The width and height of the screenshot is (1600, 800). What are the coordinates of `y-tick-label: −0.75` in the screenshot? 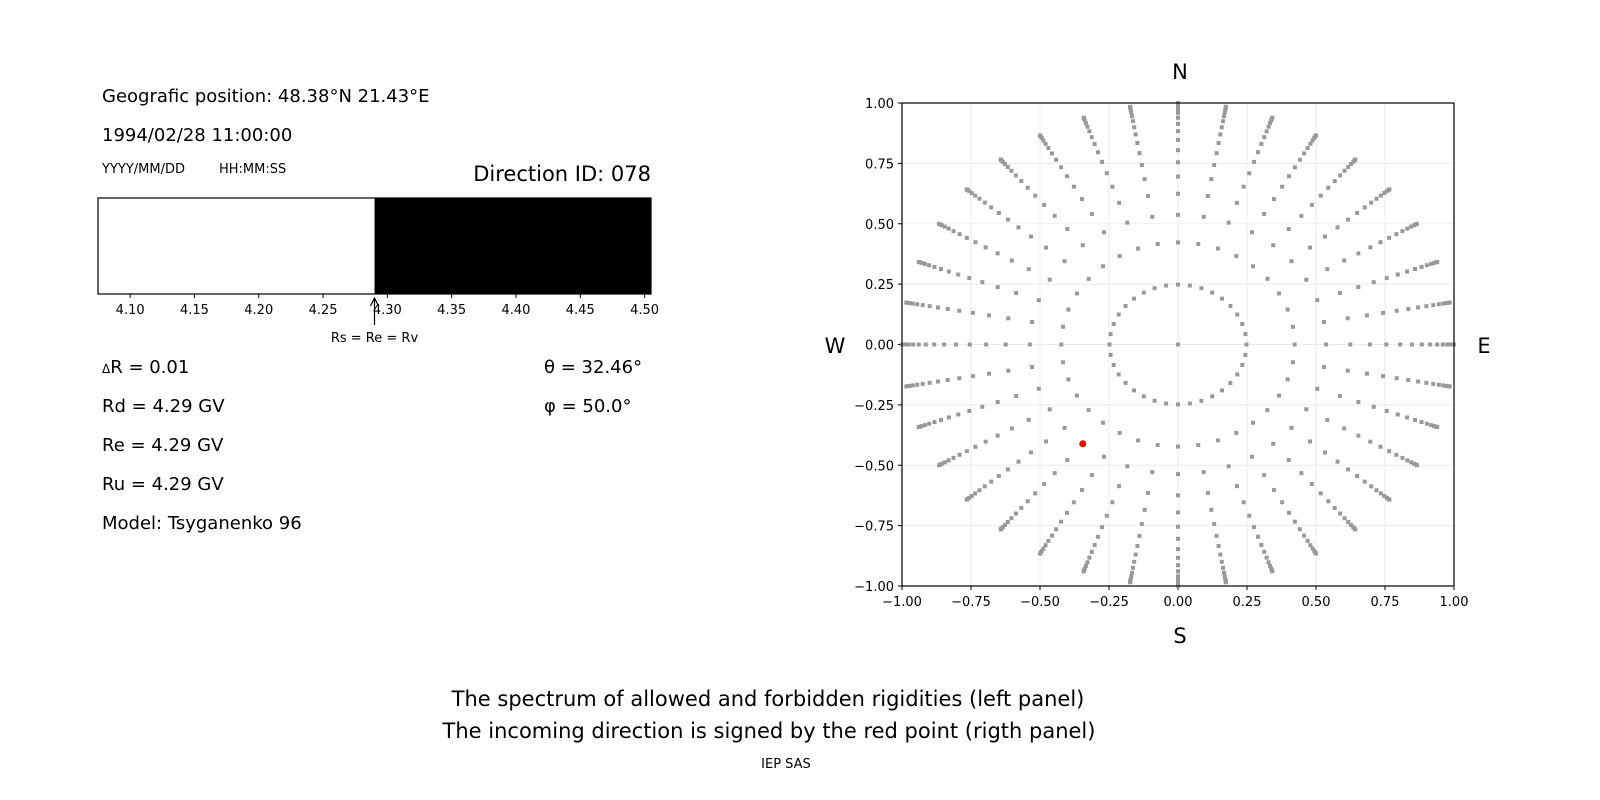 It's located at (874, 527).